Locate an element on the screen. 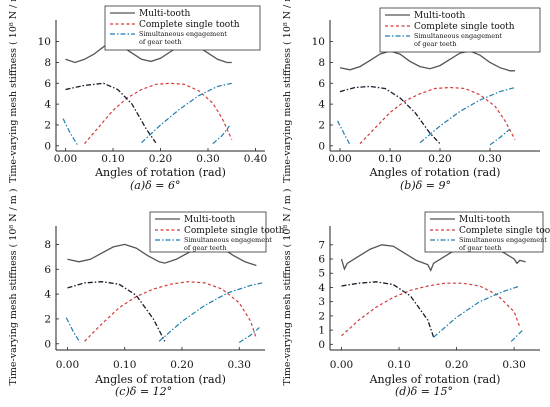 The image size is (550, 407). panel-caption: (a)δ = 6° is located at coordinates (155, 185).